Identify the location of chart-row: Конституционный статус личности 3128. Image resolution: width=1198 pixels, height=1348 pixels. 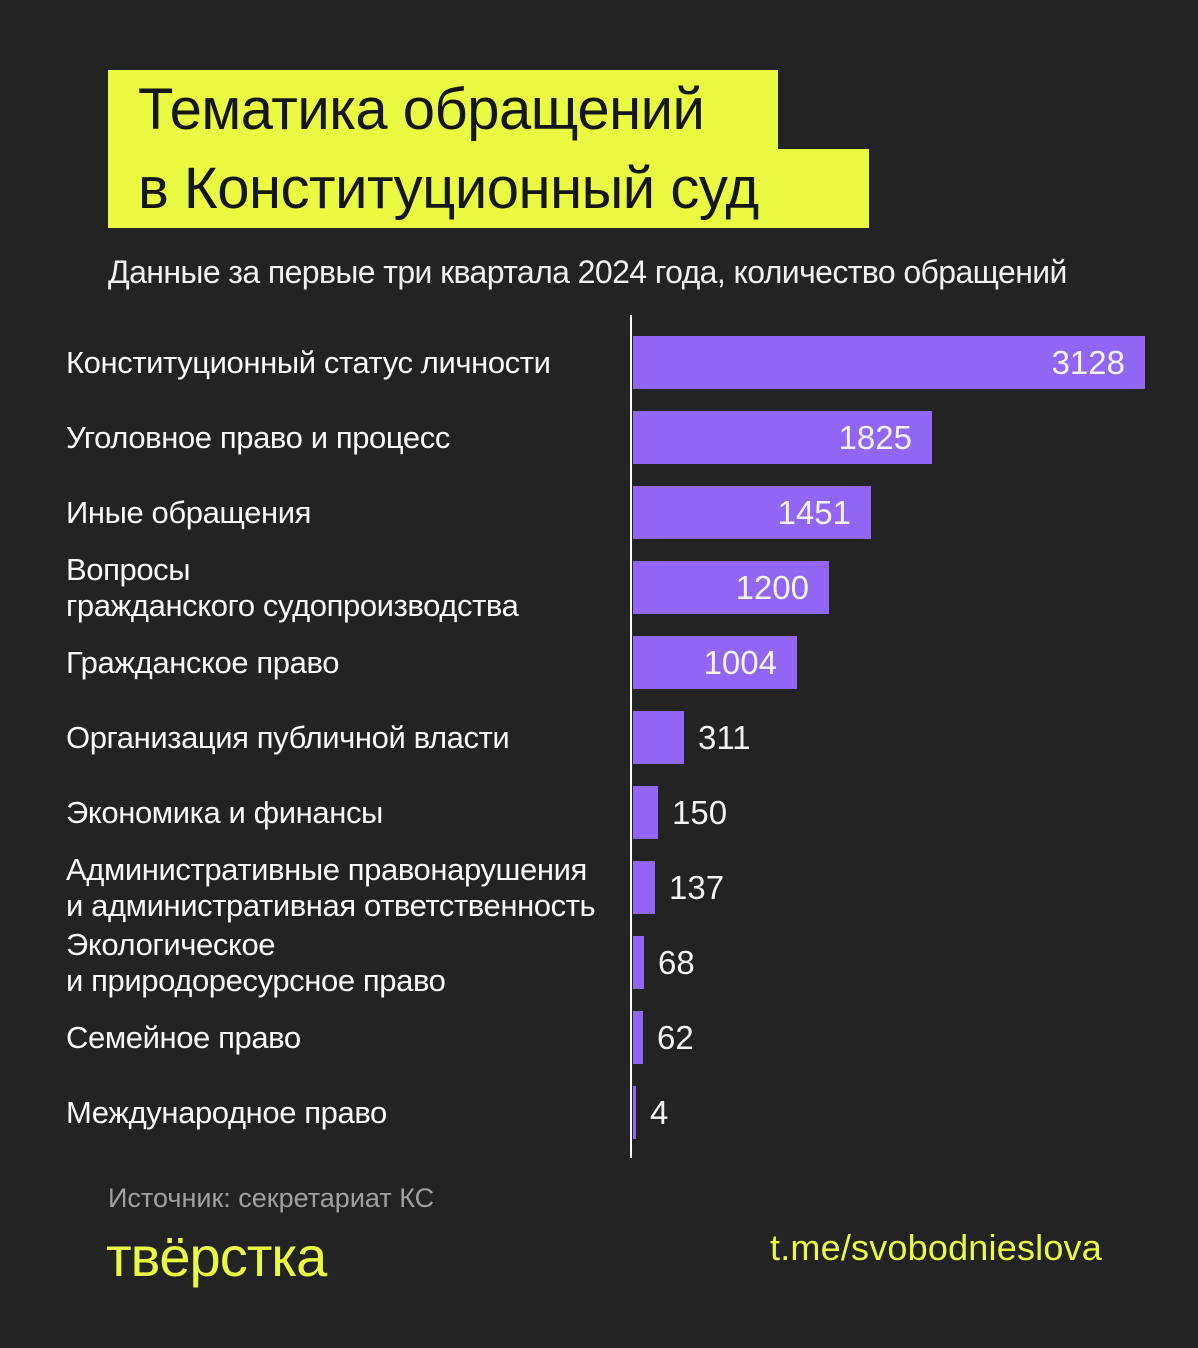
(599, 362).